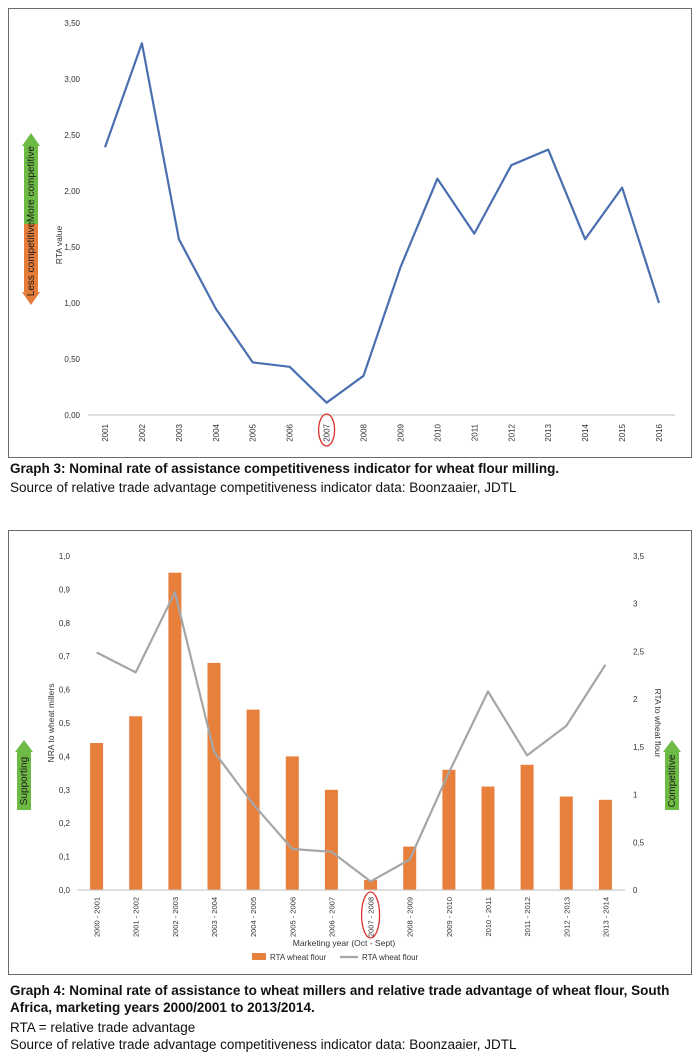 The height and width of the screenshot is (1058, 700). I want to click on x-tick-label: 2004 - 2005, so click(253, 917).